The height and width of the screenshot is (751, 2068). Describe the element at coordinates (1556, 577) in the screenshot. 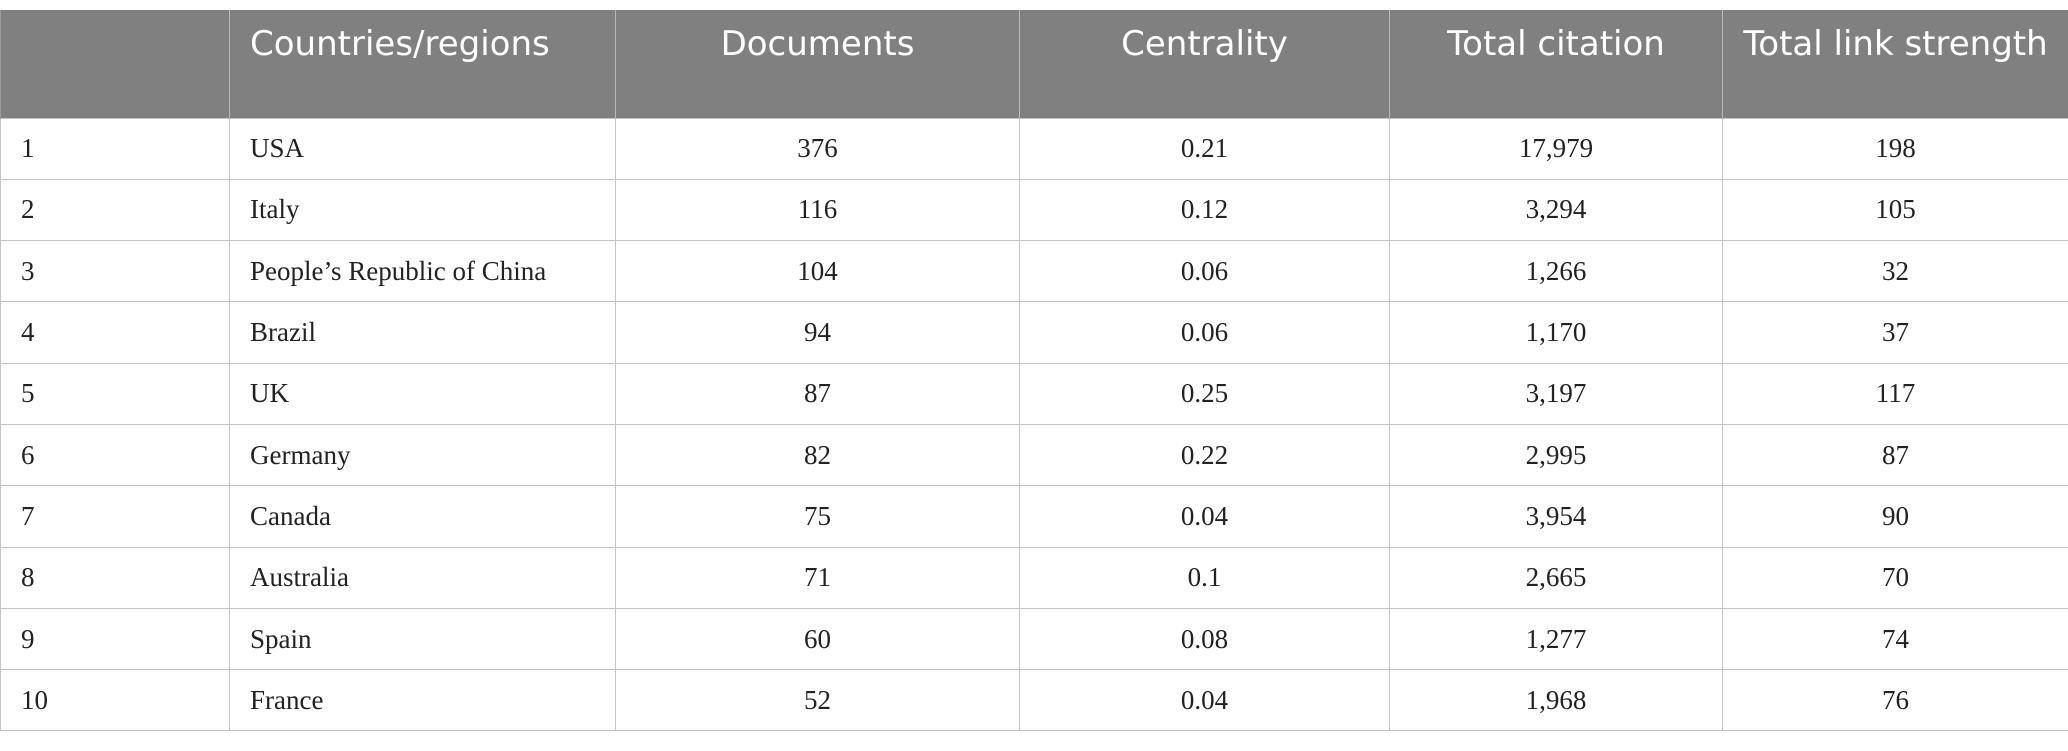

I see `cell-total-citation: 2,665` at that location.